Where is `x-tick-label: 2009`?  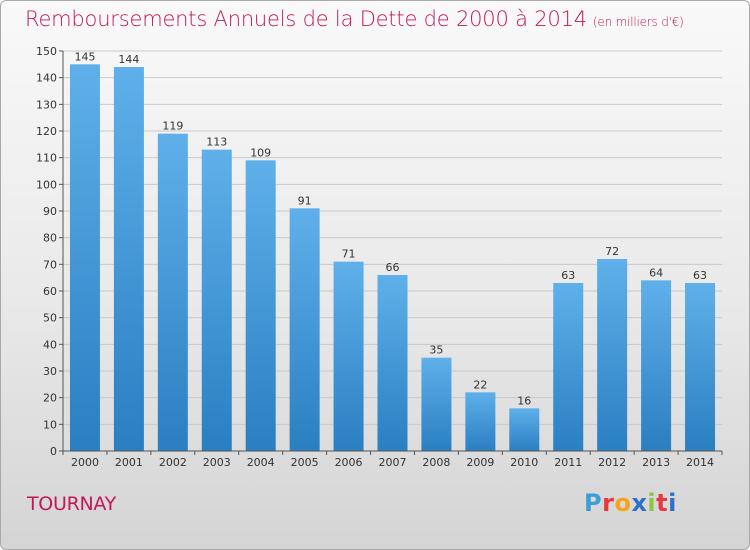
x-tick-label: 2009 is located at coordinates (480, 462).